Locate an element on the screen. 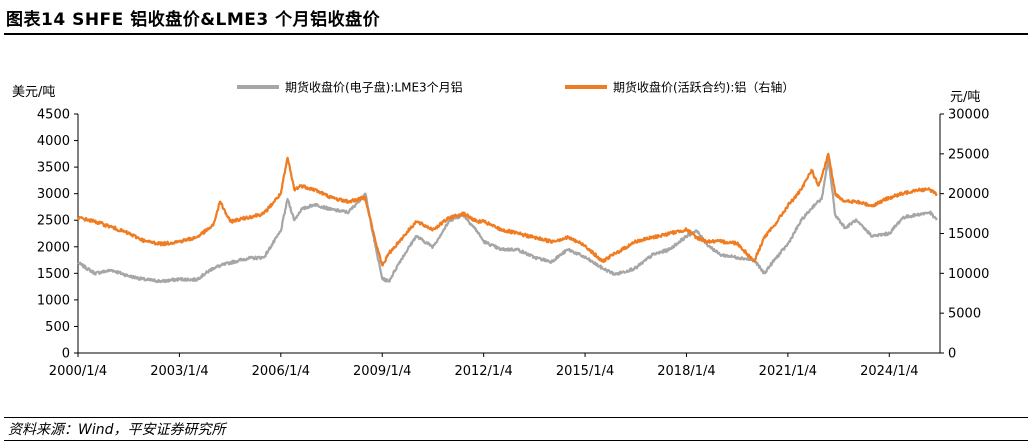 The height and width of the screenshot is (444, 1032). x-tick-label: 2012/1/4 is located at coordinates (483, 371).